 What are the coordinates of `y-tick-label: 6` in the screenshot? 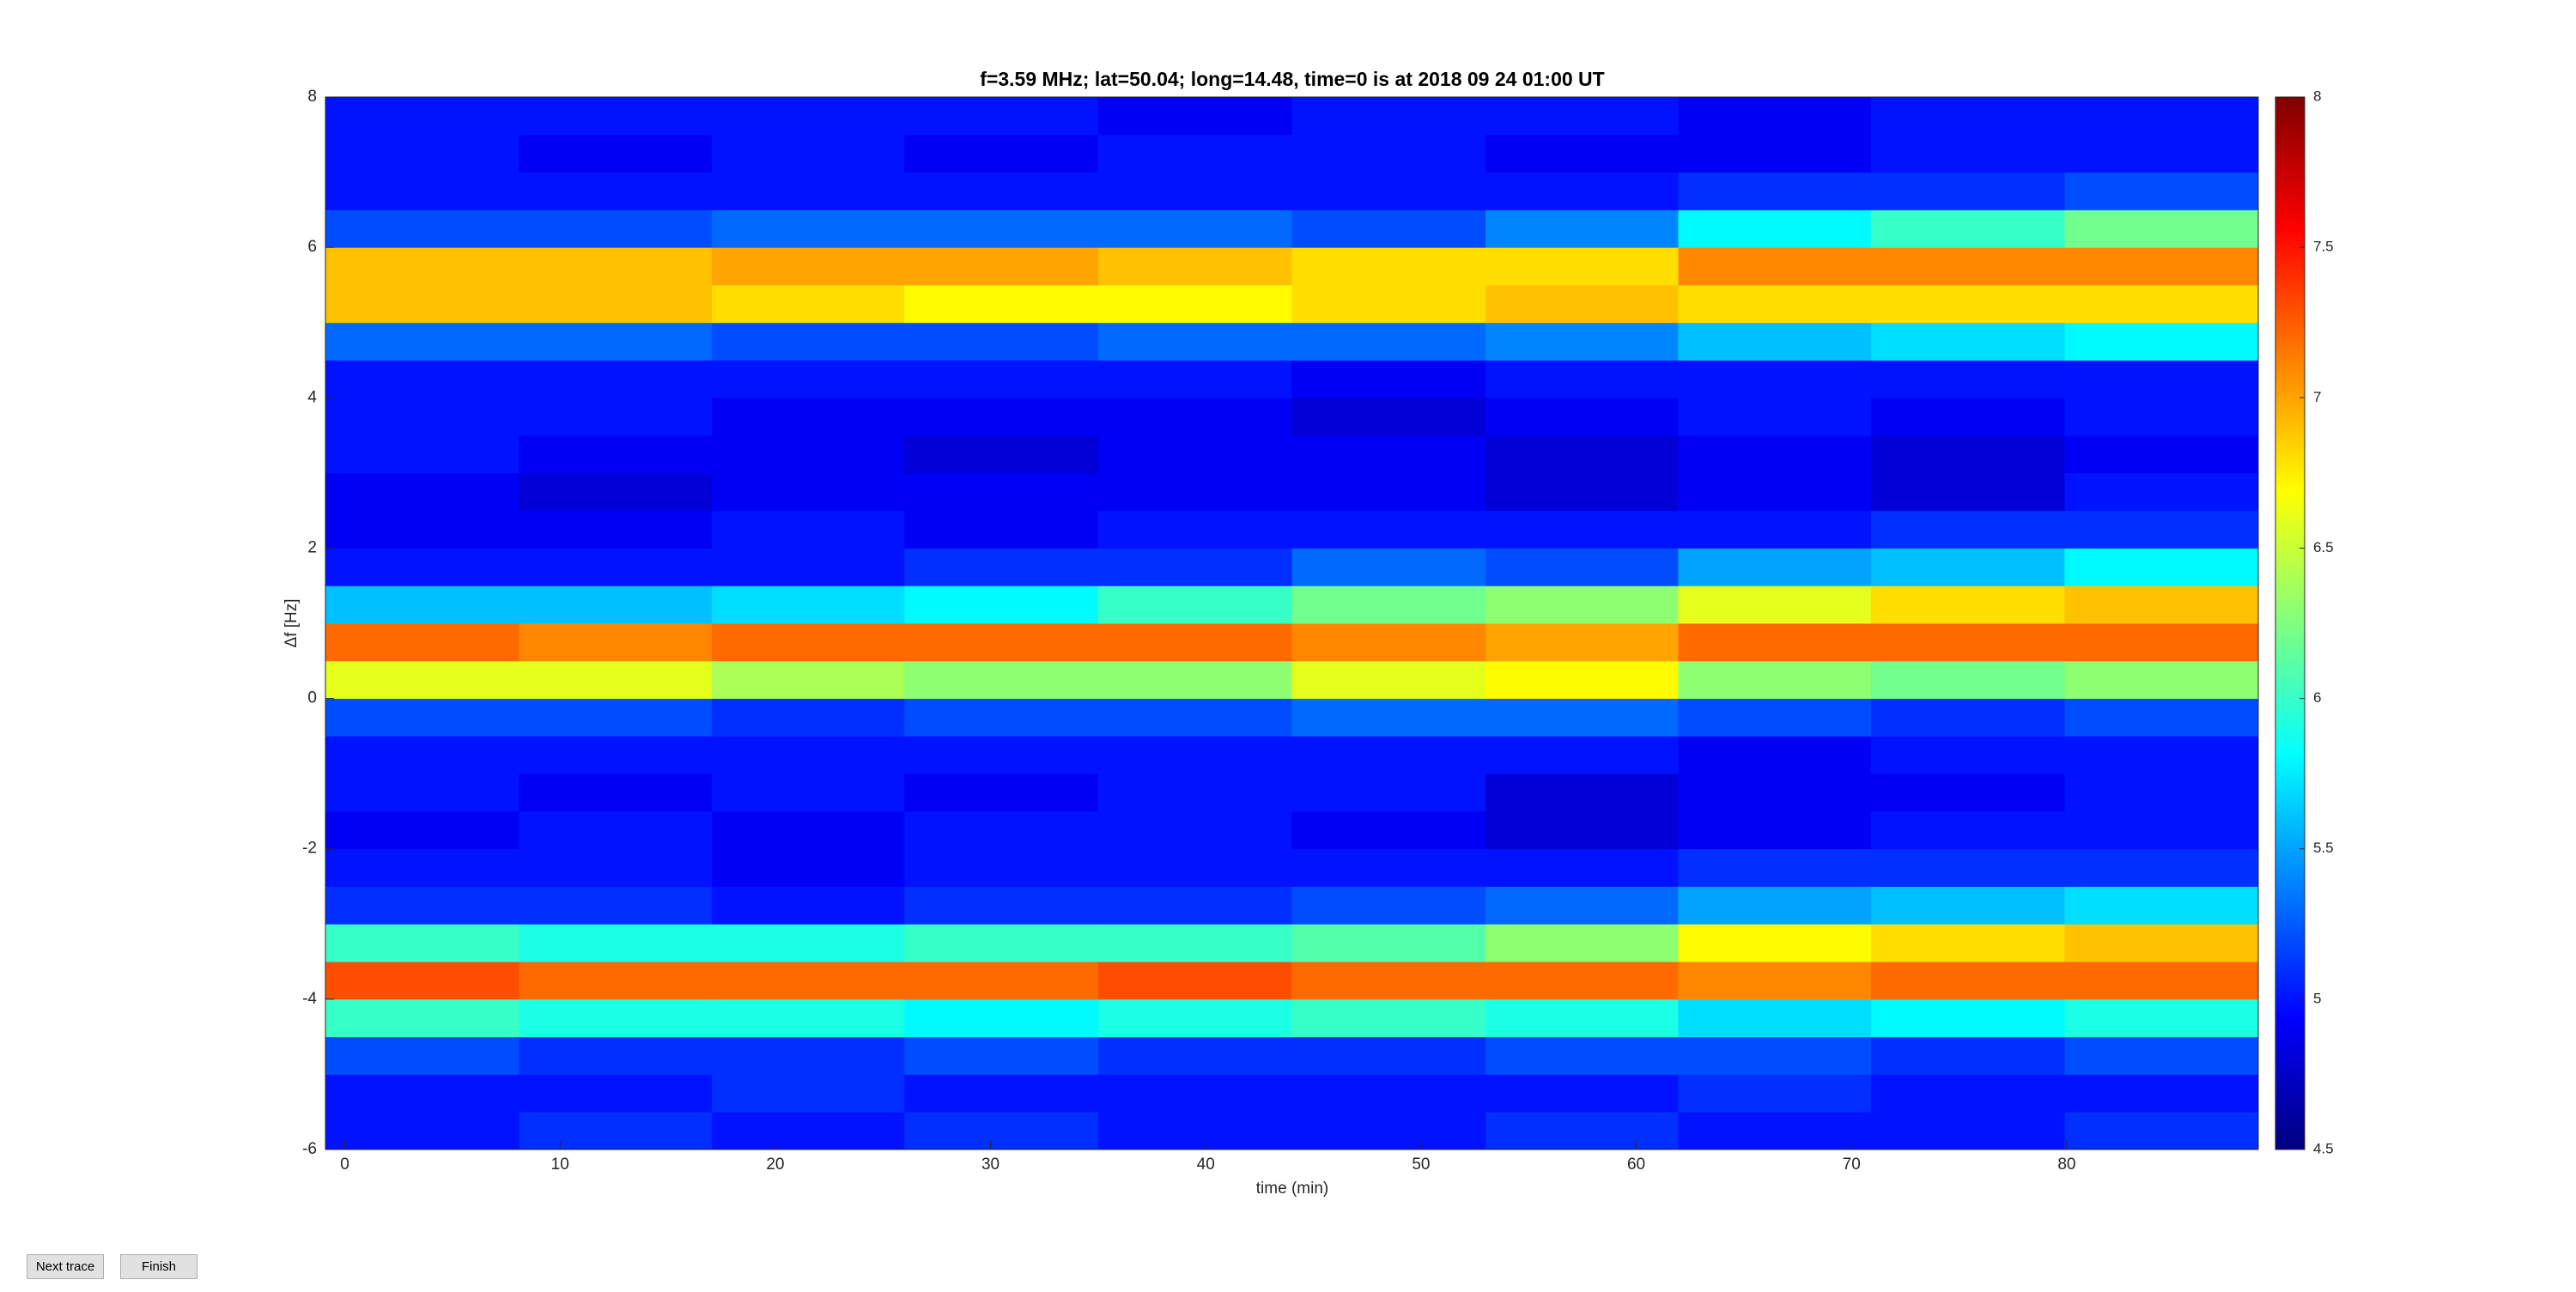 It's located at (312, 247).